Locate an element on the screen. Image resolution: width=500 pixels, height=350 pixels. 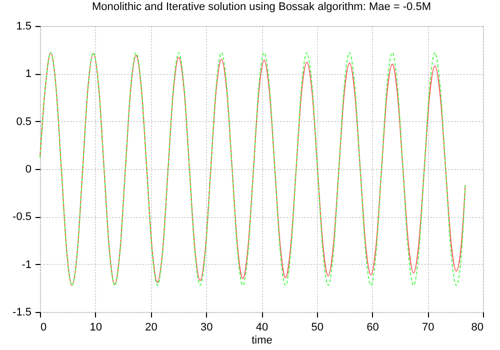
y-tick-label: 0 is located at coordinates (28, 170).